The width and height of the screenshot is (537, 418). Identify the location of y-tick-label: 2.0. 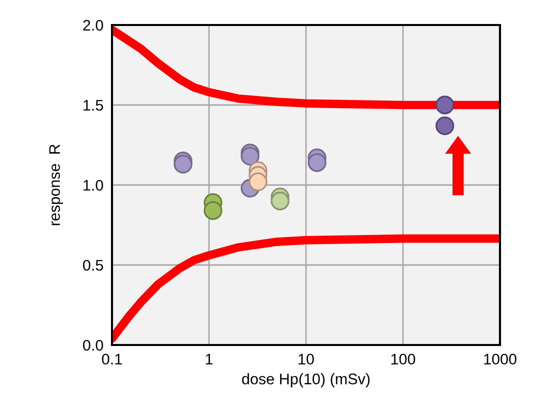
(93, 25).